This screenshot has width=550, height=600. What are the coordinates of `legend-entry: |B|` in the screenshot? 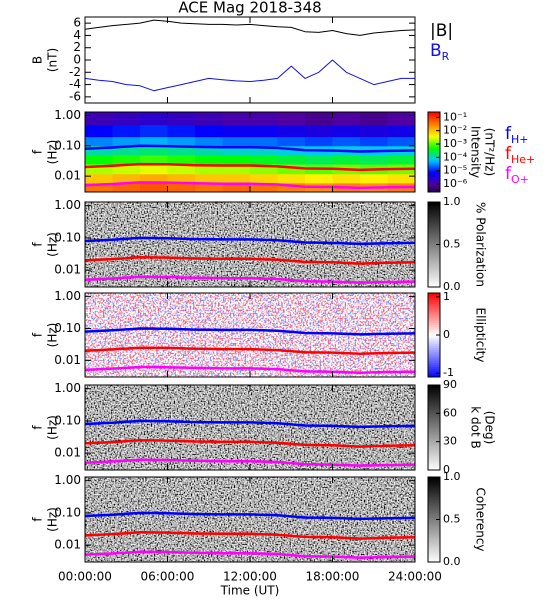 It's located at (441, 31).